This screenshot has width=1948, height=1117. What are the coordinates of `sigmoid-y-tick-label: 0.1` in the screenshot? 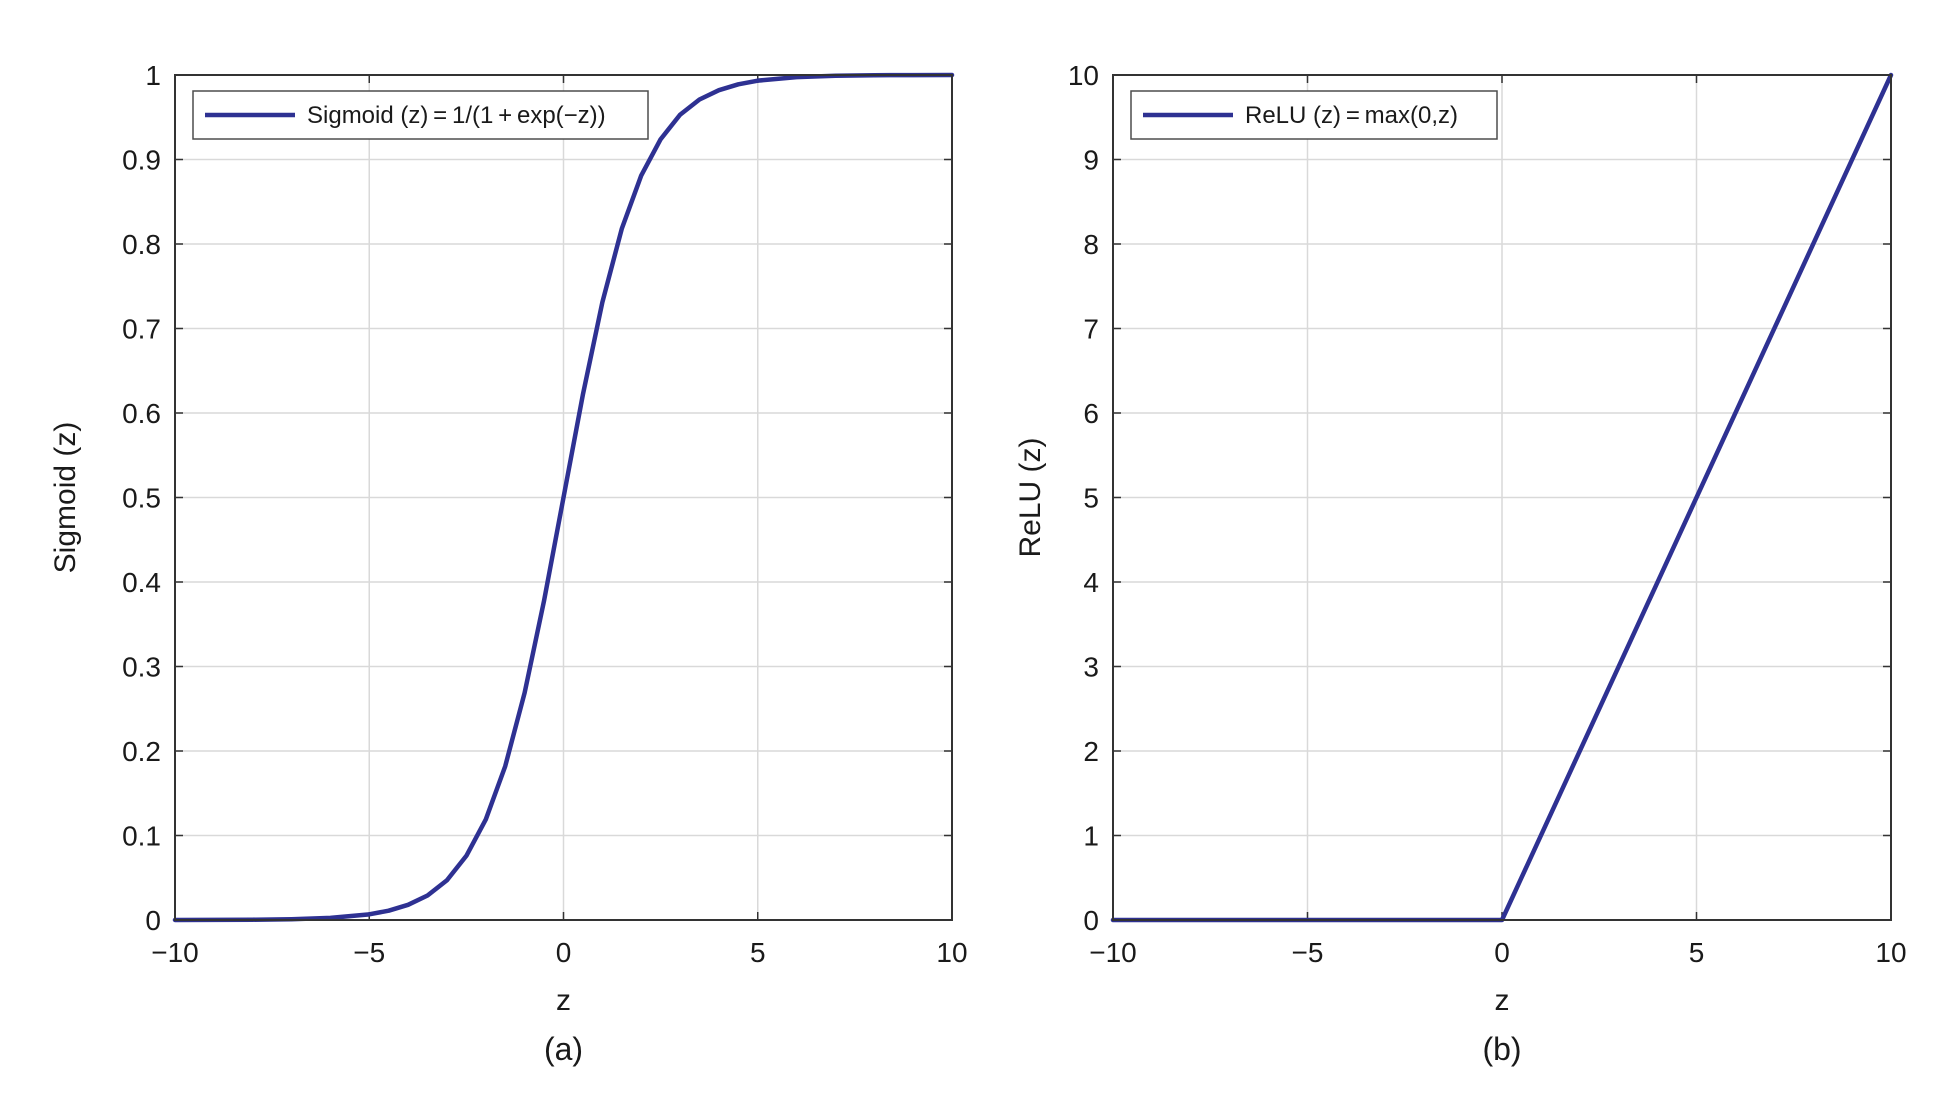 It's located at (141, 836).